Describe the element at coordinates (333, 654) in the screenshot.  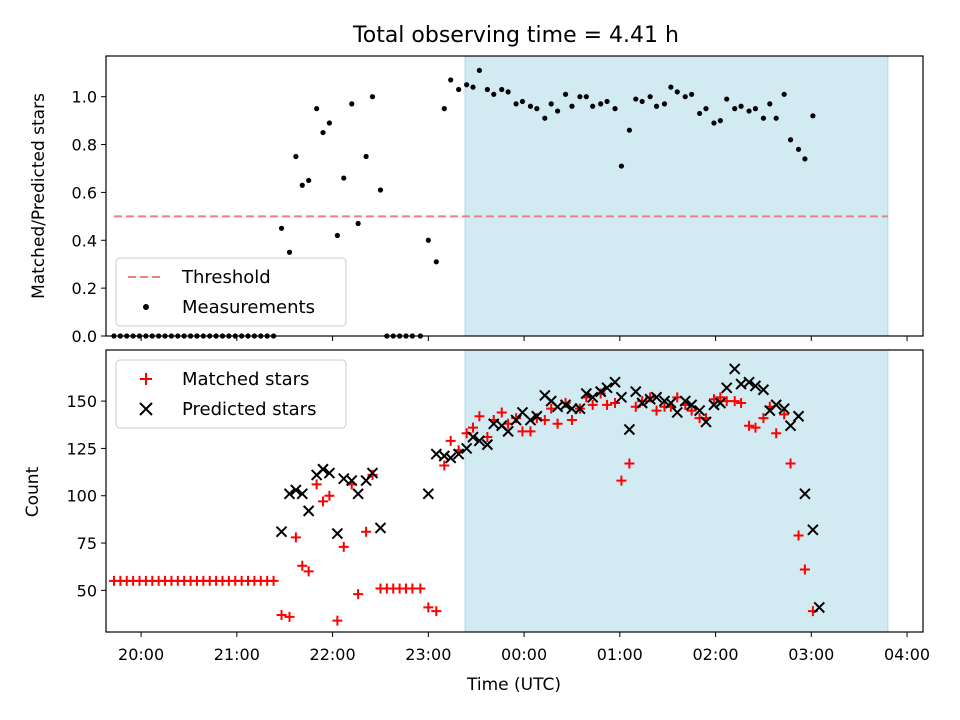
I see `x-tick-label: 22:00` at that location.